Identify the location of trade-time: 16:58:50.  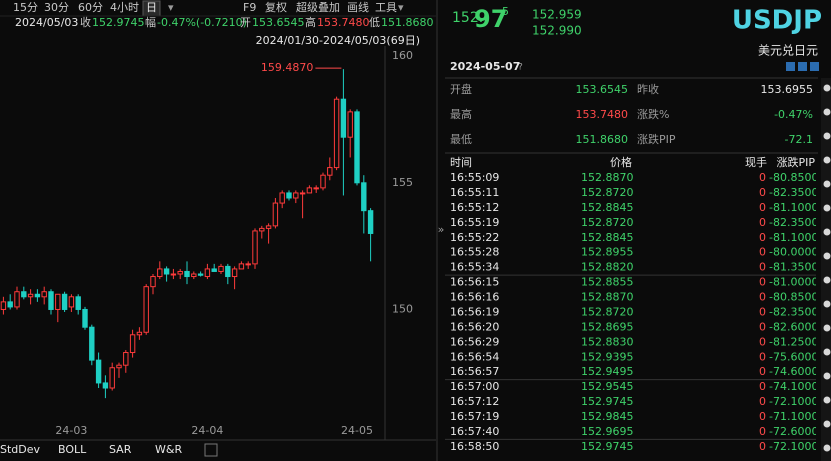
(474, 446).